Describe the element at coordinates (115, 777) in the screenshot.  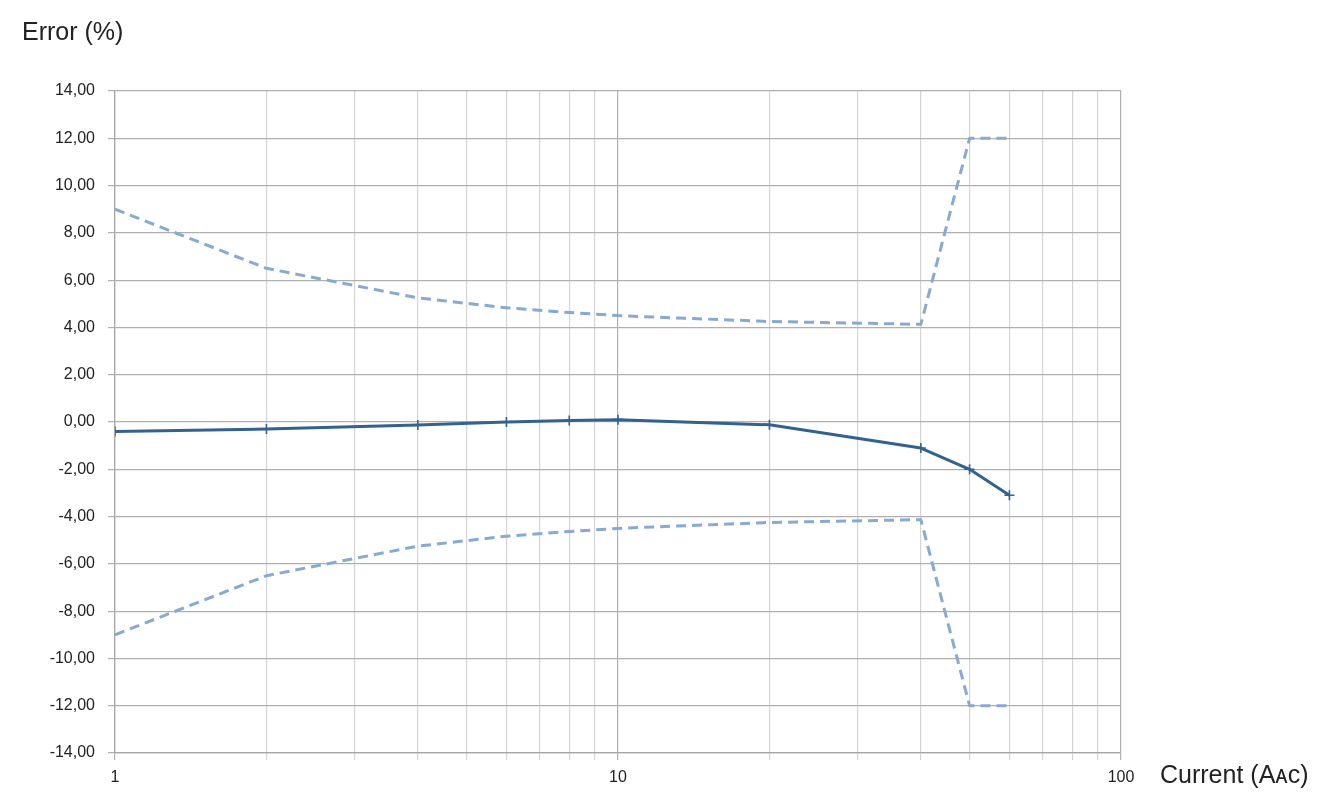
I see `x-tick-label: 1` at that location.